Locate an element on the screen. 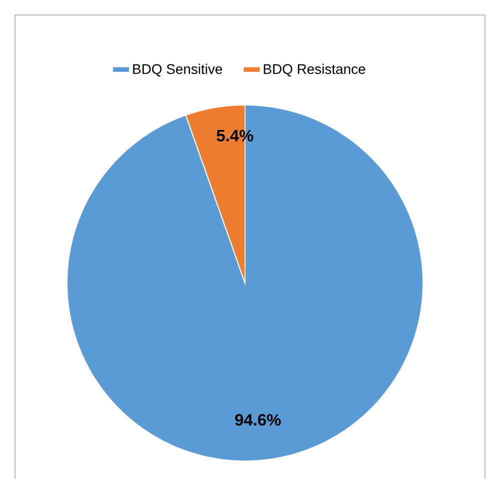  legend-label: BDQ Sensitive is located at coordinates (177, 70).